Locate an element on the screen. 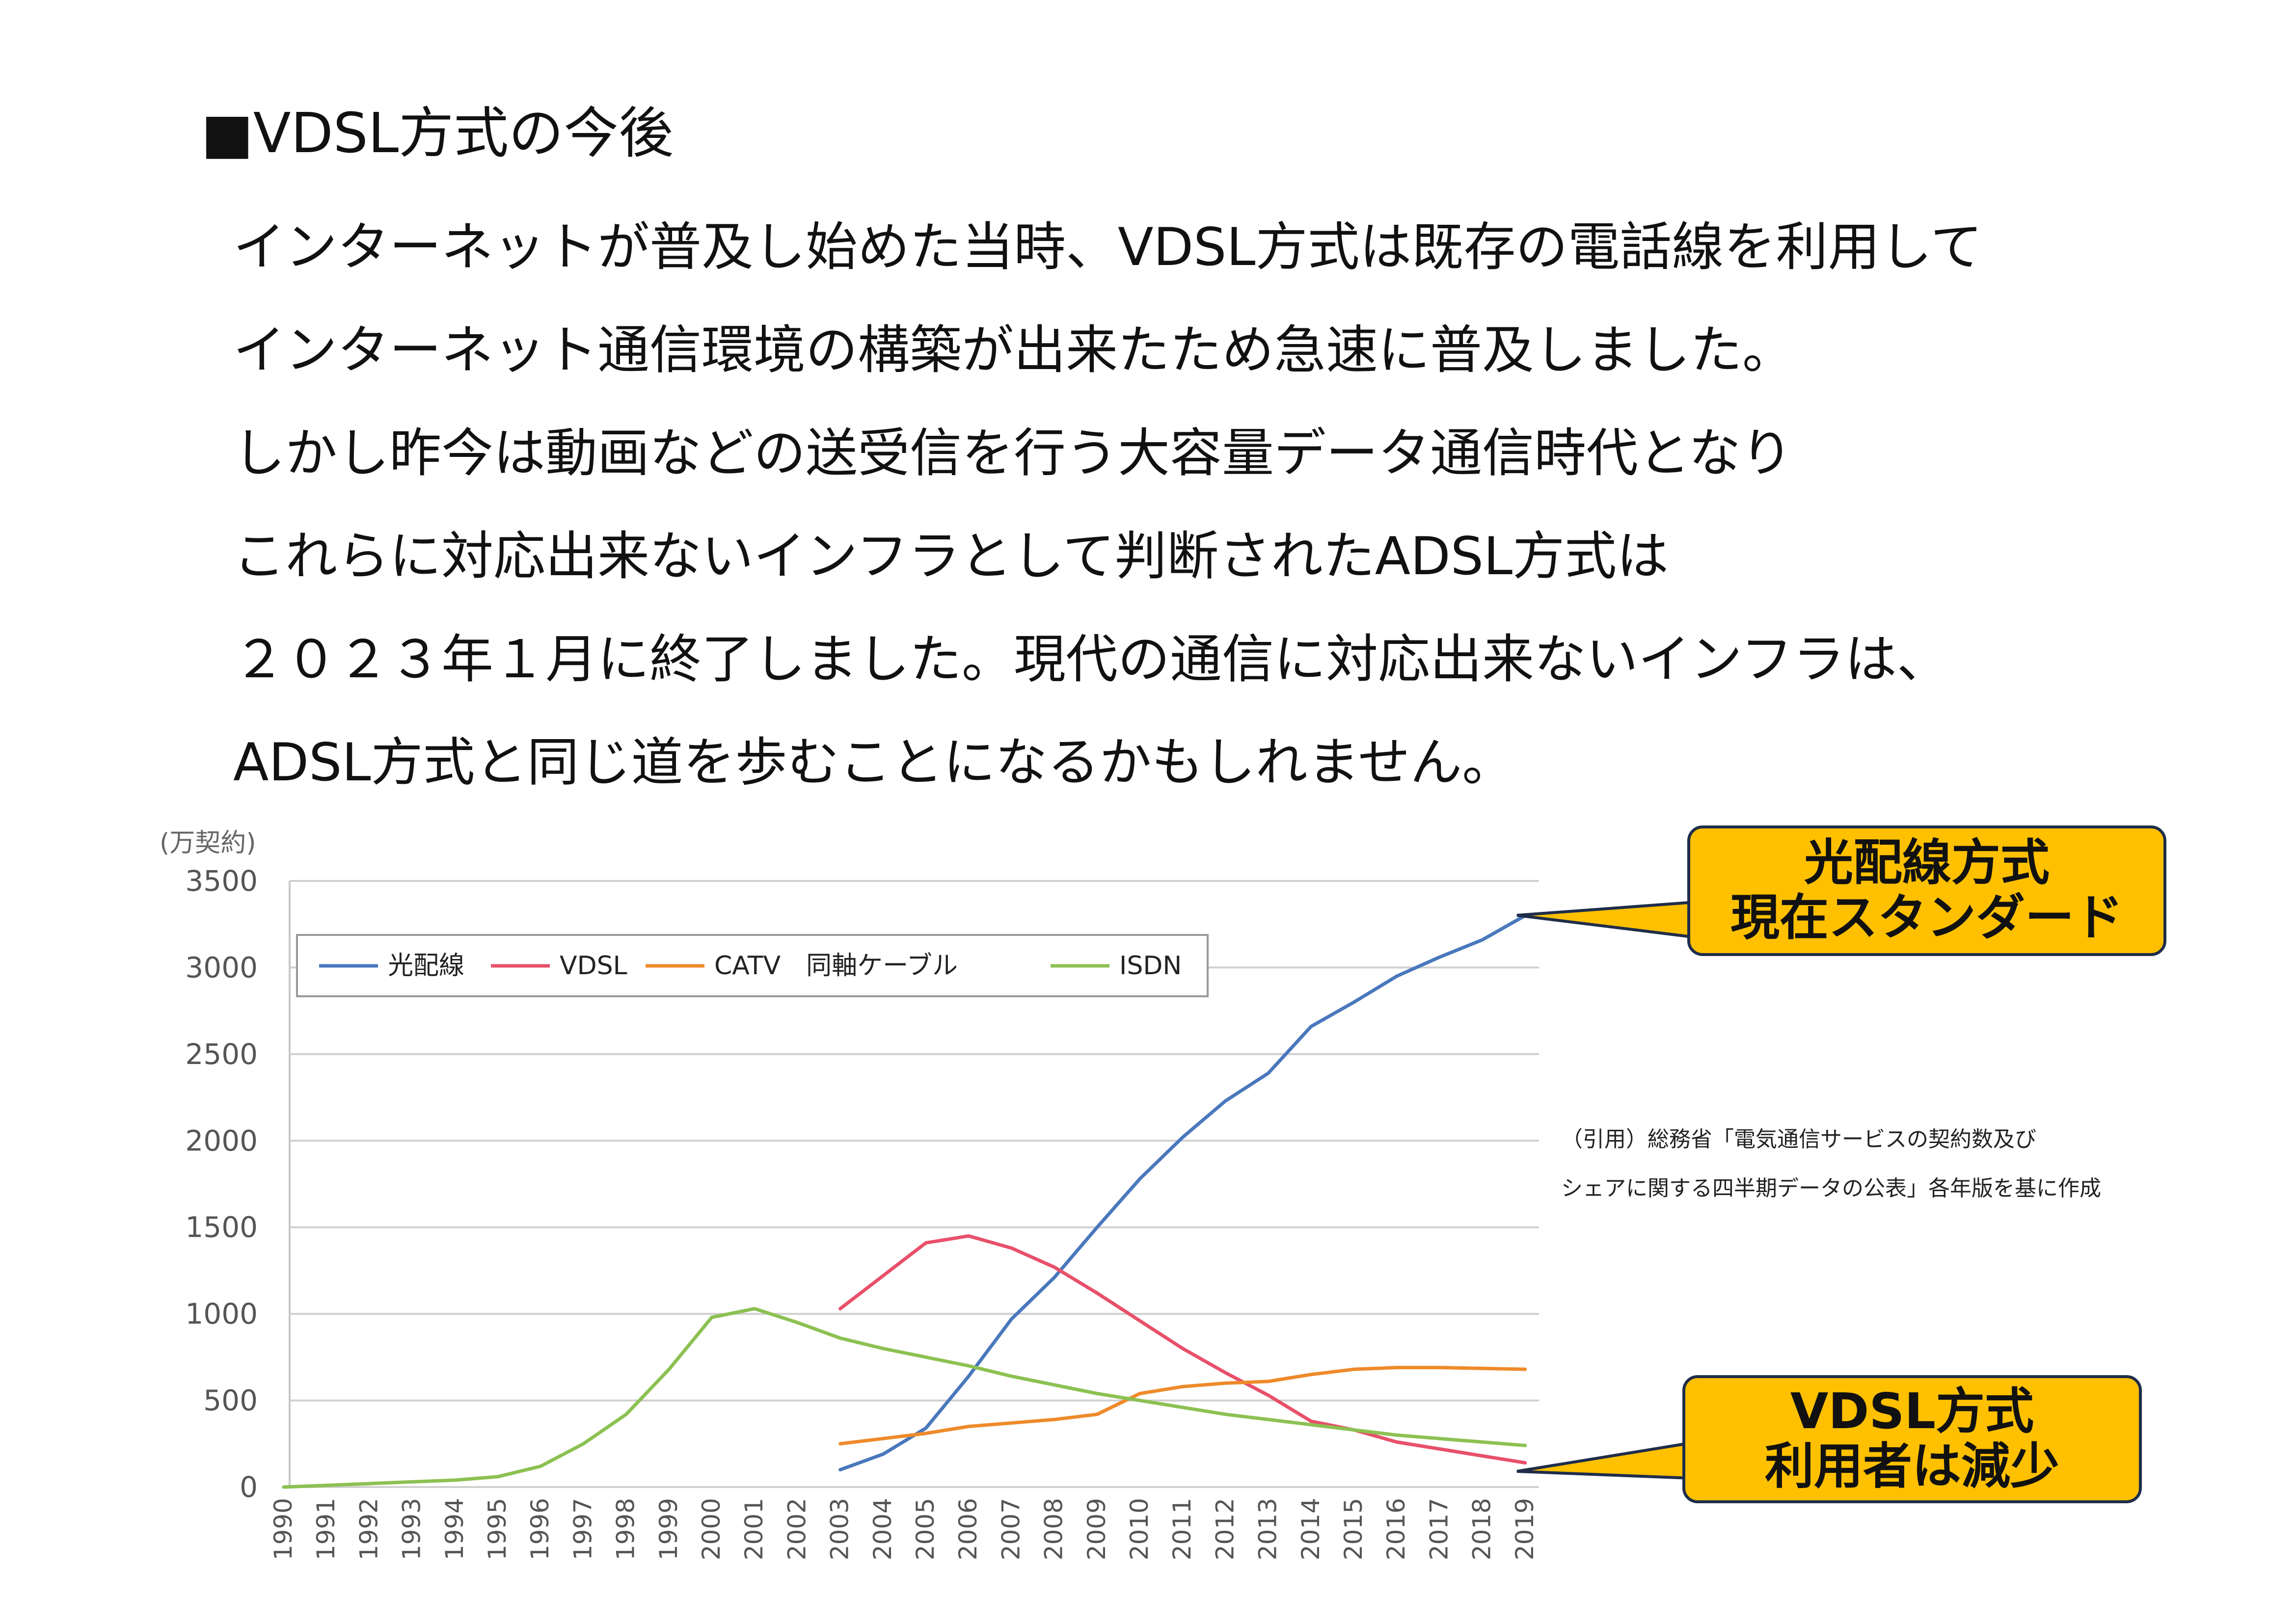 The height and width of the screenshot is (1623, 2296). x-tick-label: 2007 is located at coordinates (1011, 1529).